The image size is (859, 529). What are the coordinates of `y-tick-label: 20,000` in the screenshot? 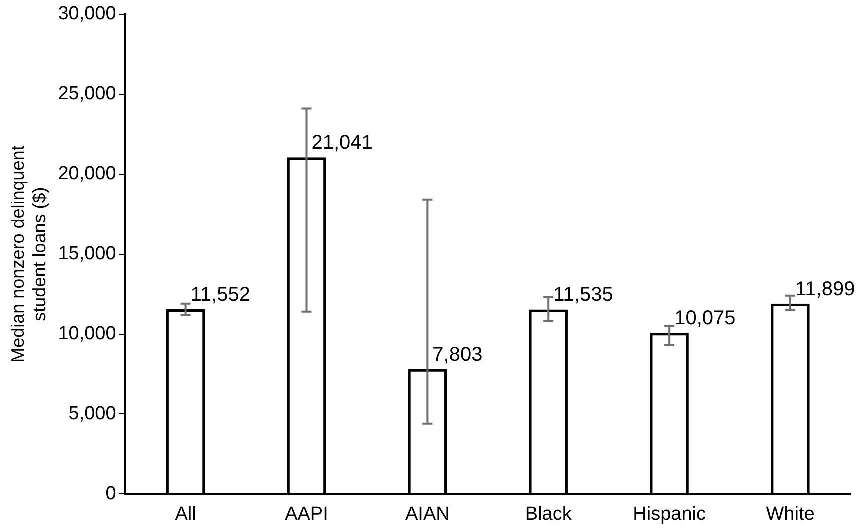 It's located at (87, 174).